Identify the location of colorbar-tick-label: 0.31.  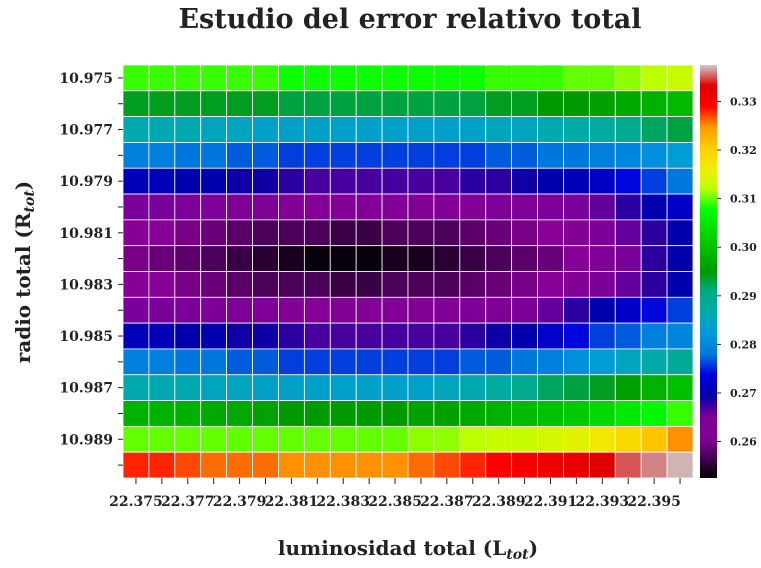
(743, 199).